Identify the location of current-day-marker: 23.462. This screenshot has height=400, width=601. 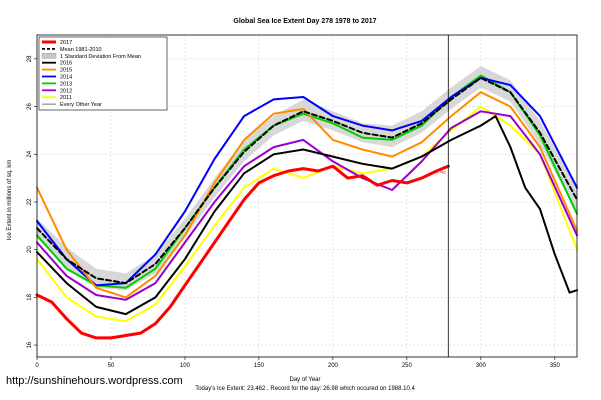
(441, 196).